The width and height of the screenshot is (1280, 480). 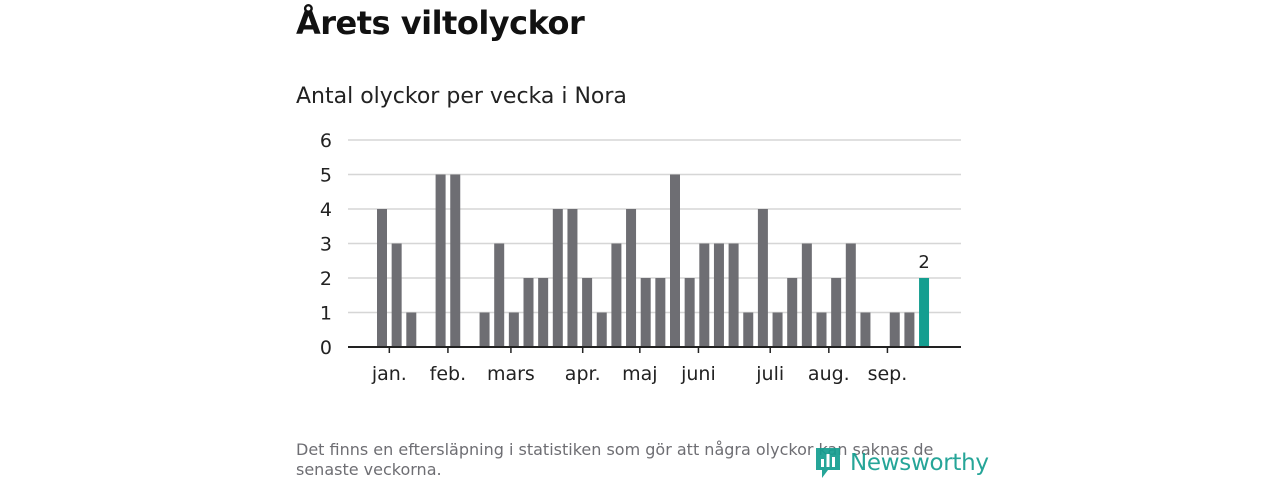 What do you see at coordinates (326, 348) in the screenshot?
I see `y-tick-label: 0` at bounding box center [326, 348].